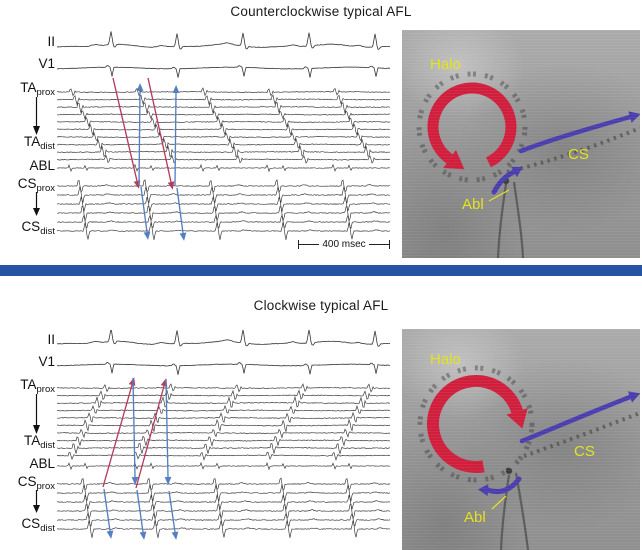 This screenshot has width=642, height=550. I want to click on time-scale-bar: 400 msec, so click(344, 244).